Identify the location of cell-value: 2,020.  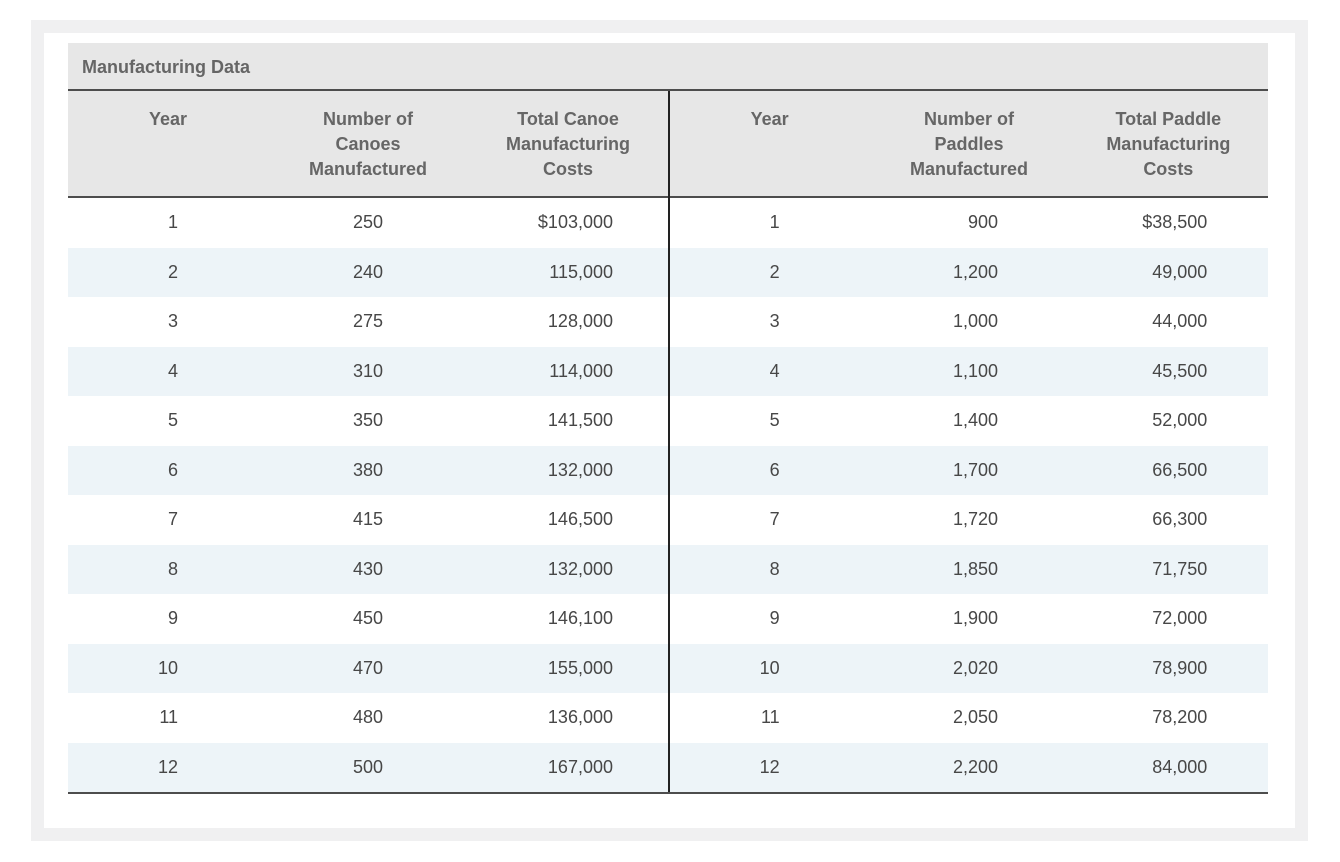
(975, 667).